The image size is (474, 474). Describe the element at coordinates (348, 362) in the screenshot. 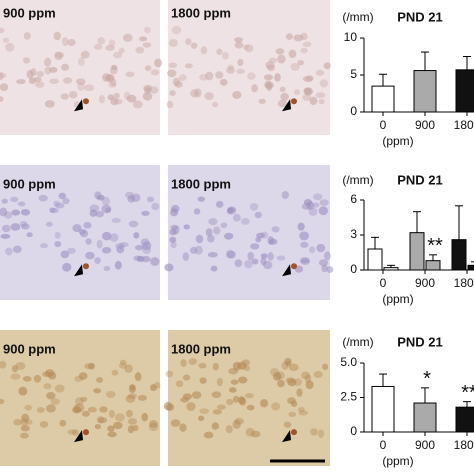

I see `y-tick-label: 5.0` at that location.